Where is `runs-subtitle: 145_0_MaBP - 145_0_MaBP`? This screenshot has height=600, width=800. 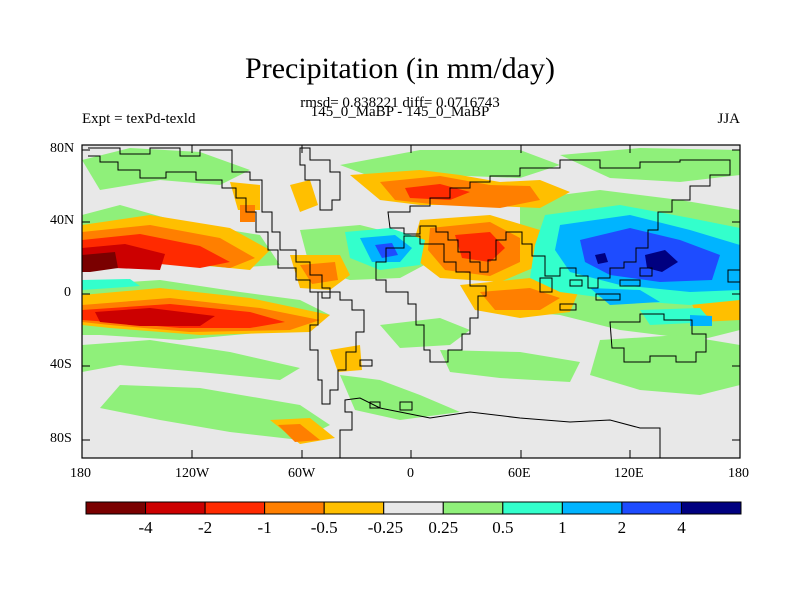
runs-subtitle: 145_0_MaBP - 145_0_MaBP is located at coordinates (400, 112).